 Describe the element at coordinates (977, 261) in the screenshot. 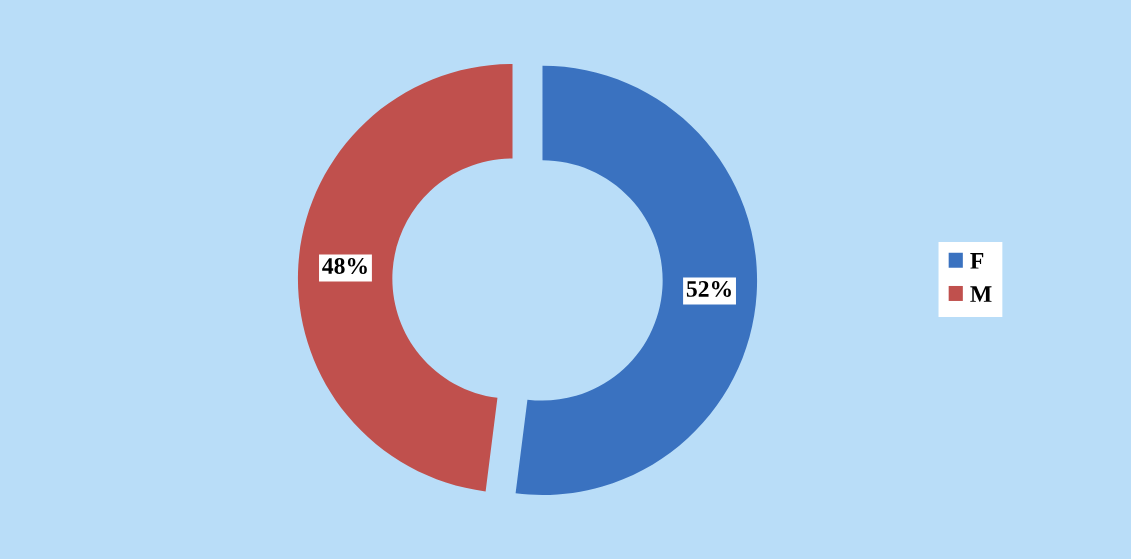

I see `legend-label: F` at that location.